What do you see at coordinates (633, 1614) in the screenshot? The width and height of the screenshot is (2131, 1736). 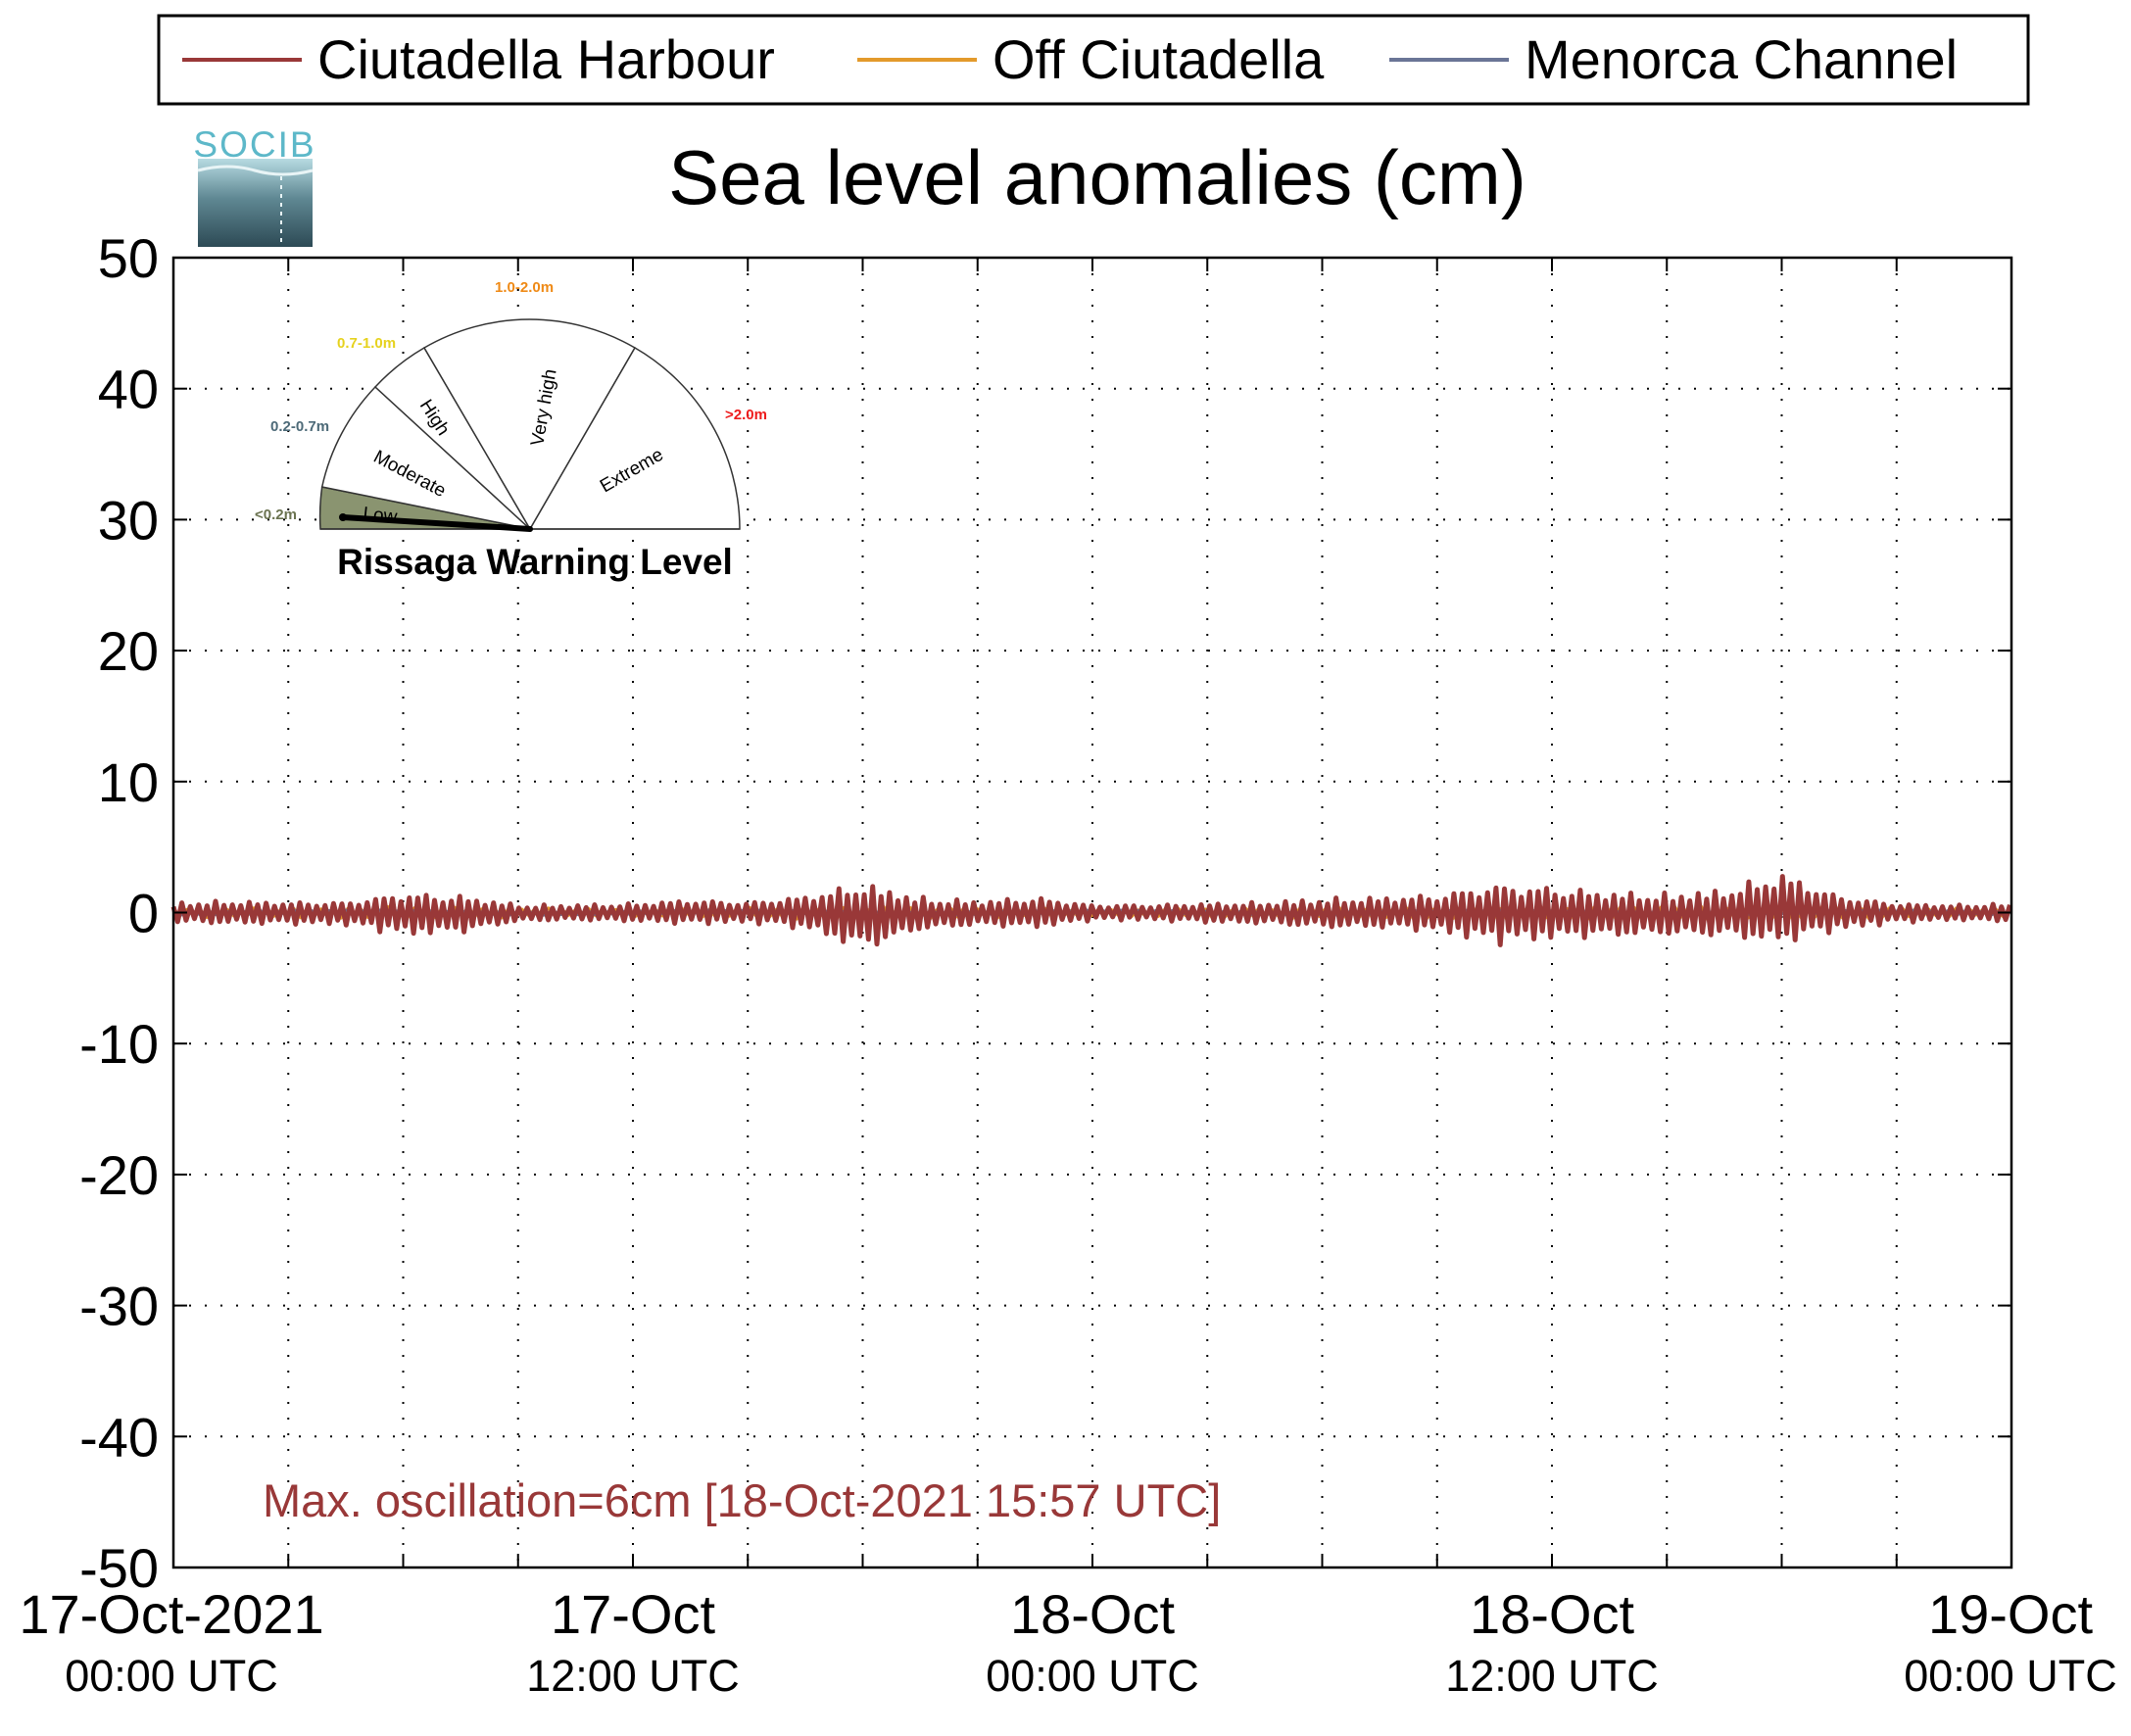 I see `x-tick-label-date: 17-Oct` at bounding box center [633, 1614].